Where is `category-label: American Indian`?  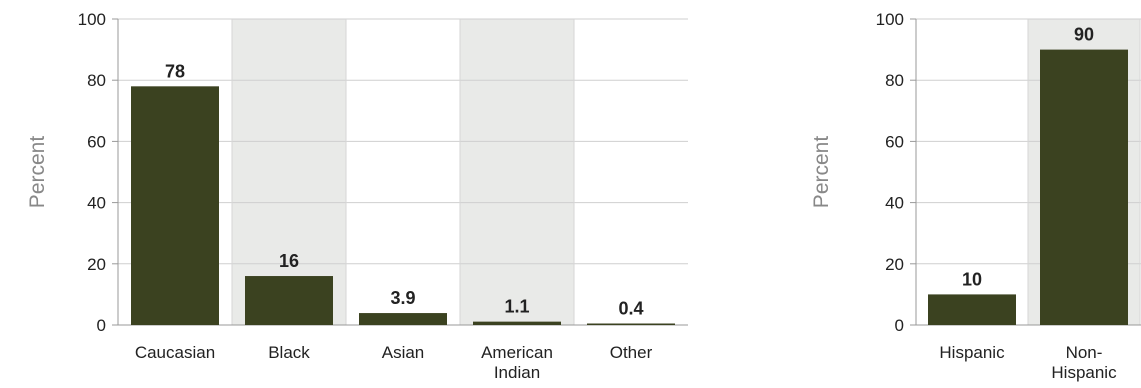
category-label: American Indian is located at coordinates (517, 362).